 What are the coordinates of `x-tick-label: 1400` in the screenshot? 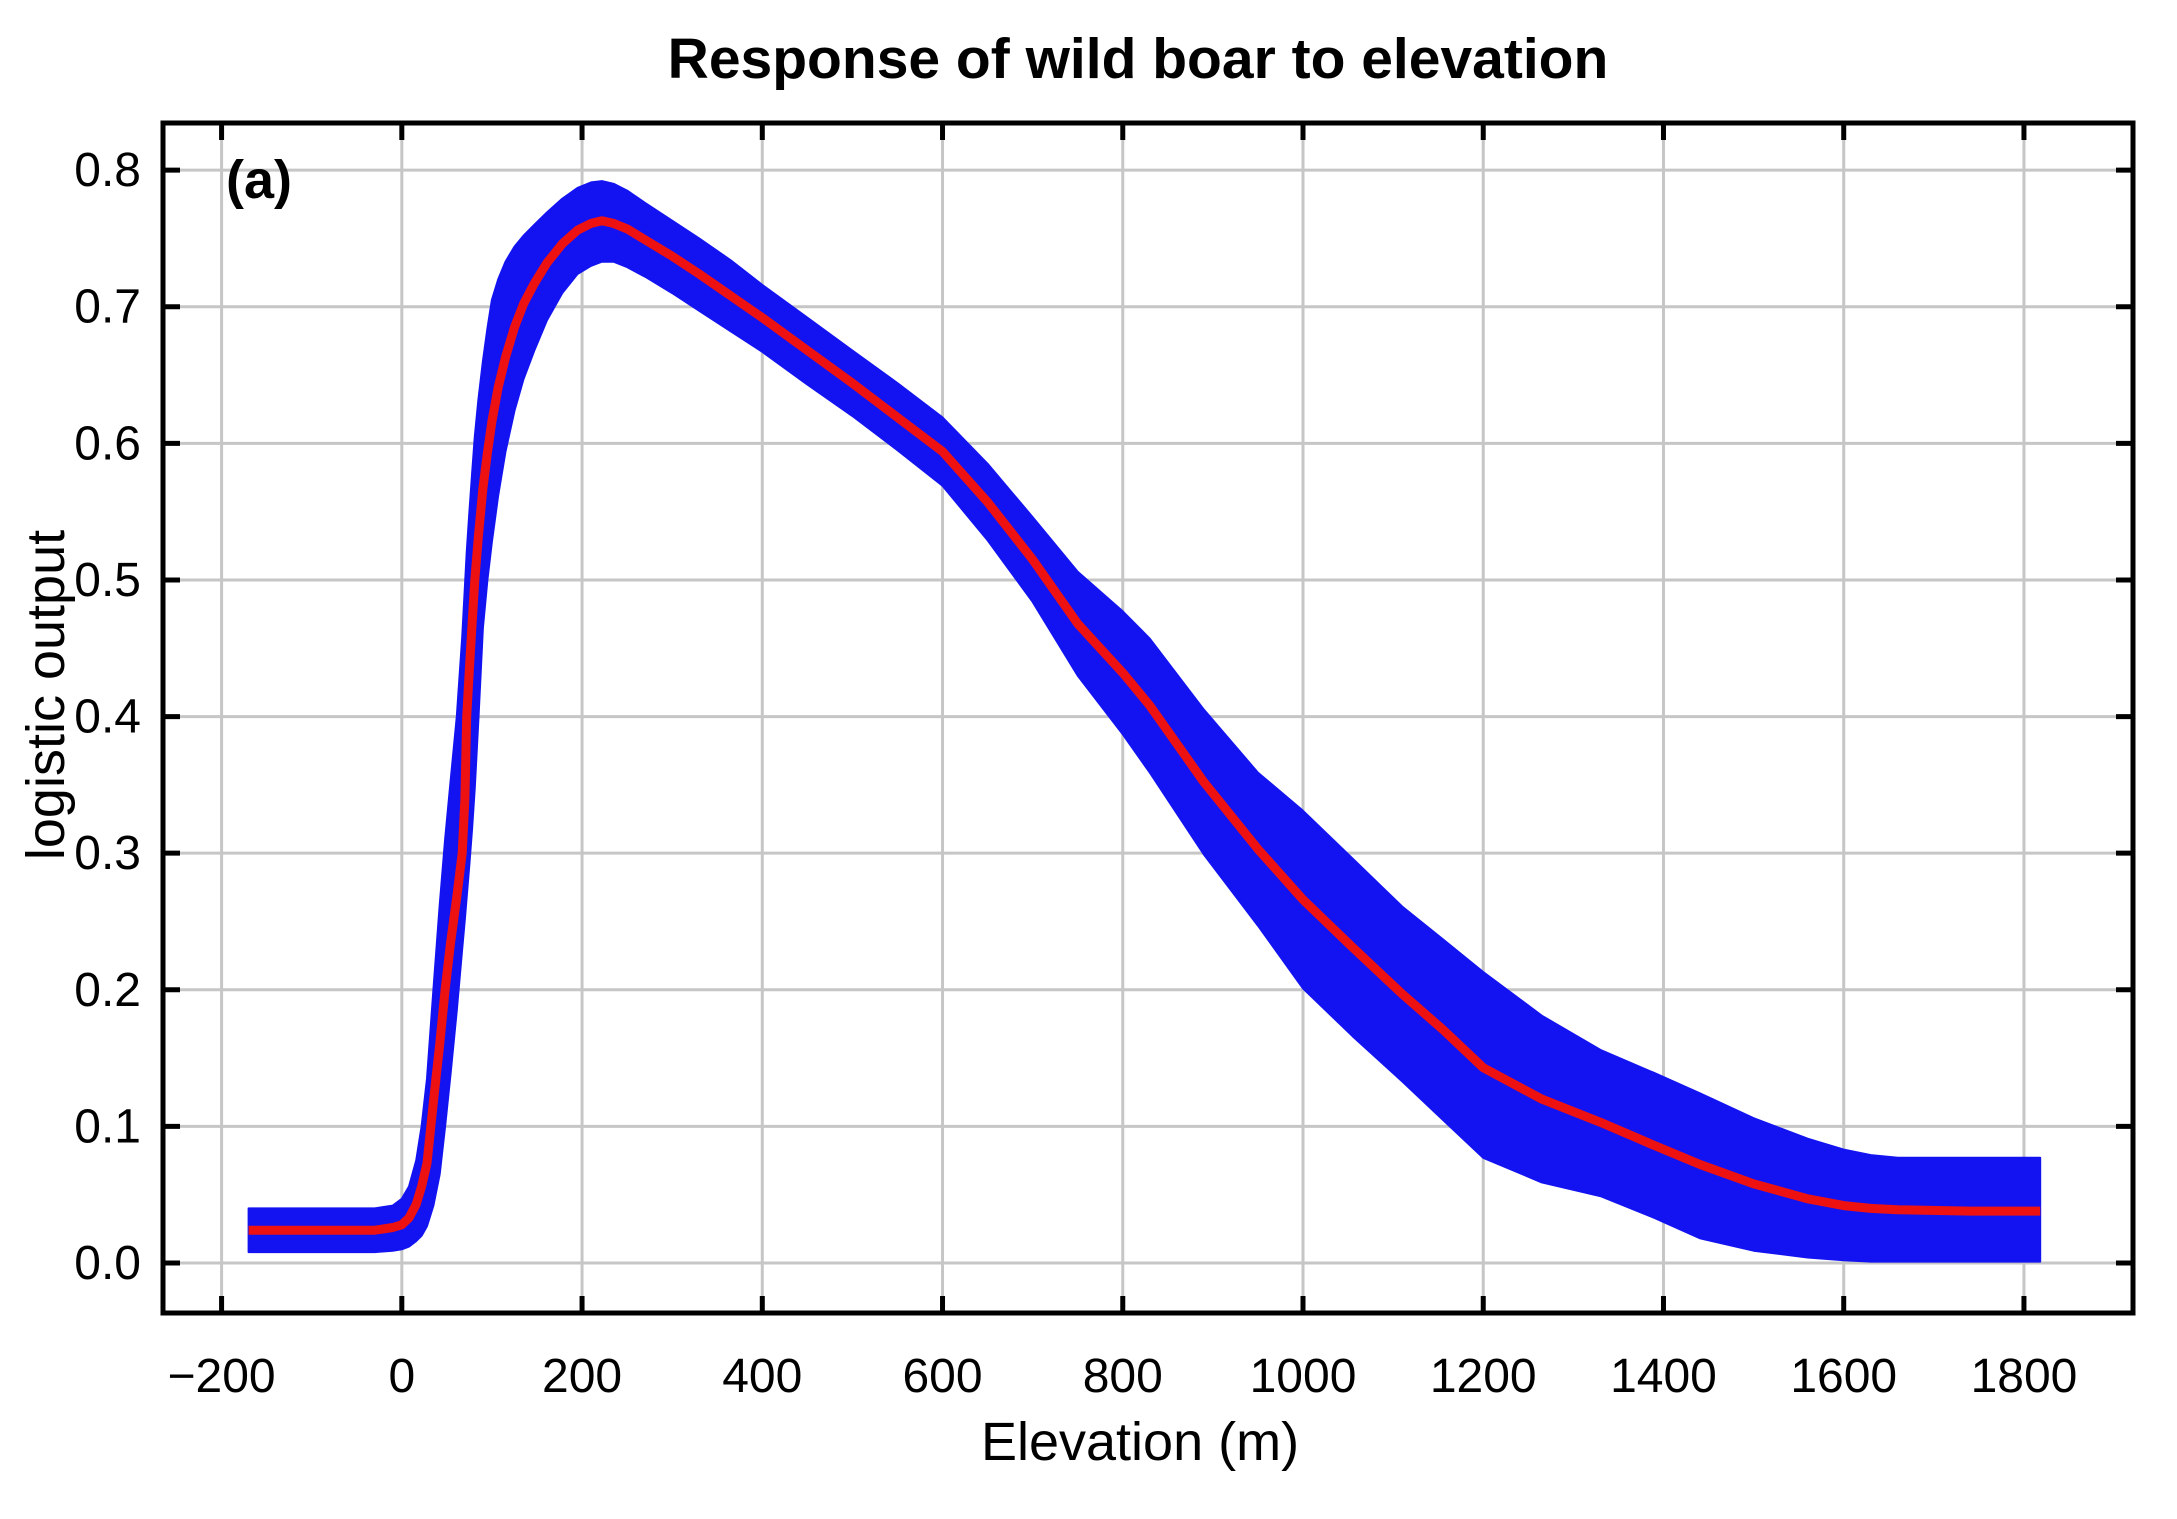 It's located at (1663, 1376).